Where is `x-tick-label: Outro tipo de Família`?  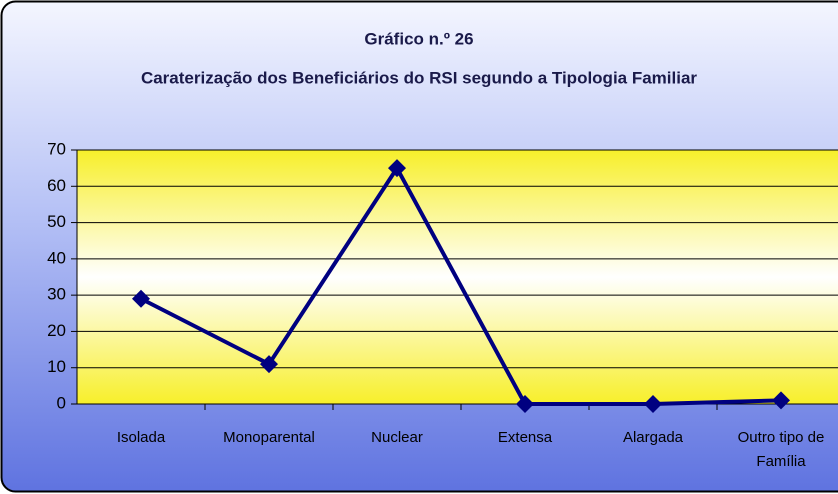
x-tick-label: Outro tipo de Família is located at coordinates (781, 449).